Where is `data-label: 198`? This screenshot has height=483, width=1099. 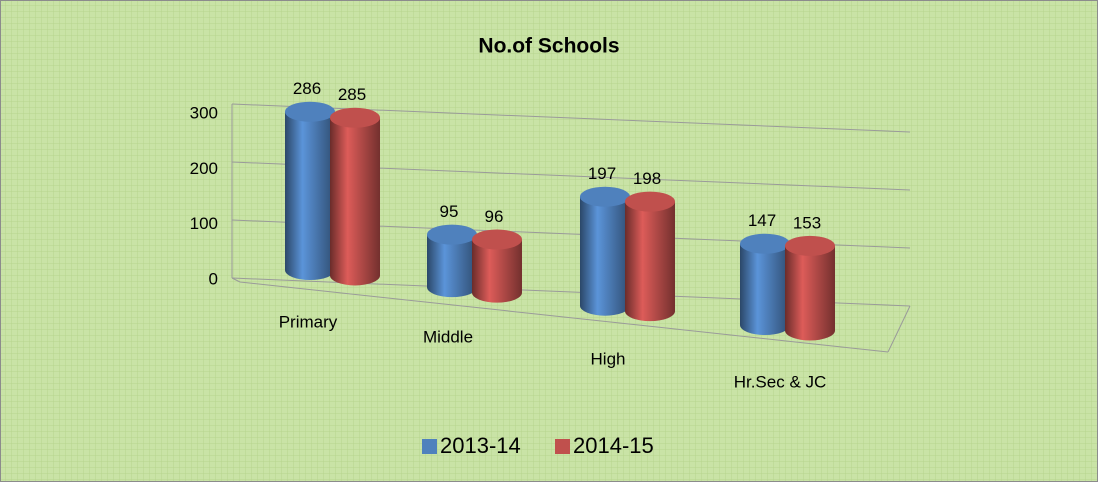
data-label: 198 is located at coordinates (647, 178).